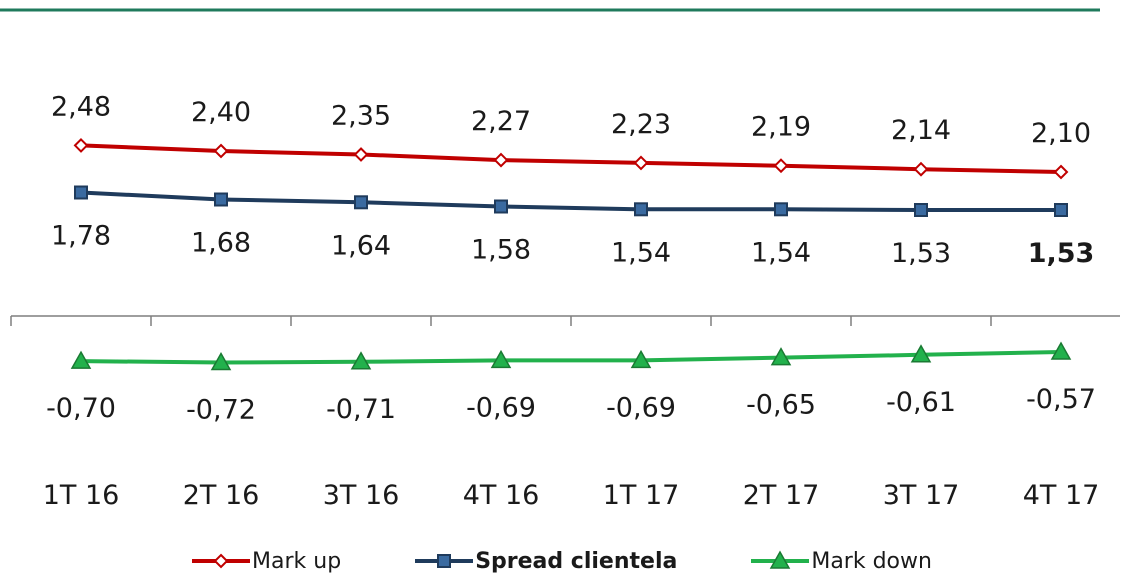 This screenshot has width=1122, height=579. Describe the element at coordinates (81, 408) in the screenshot. I see `data-label: -0,70` at that location.